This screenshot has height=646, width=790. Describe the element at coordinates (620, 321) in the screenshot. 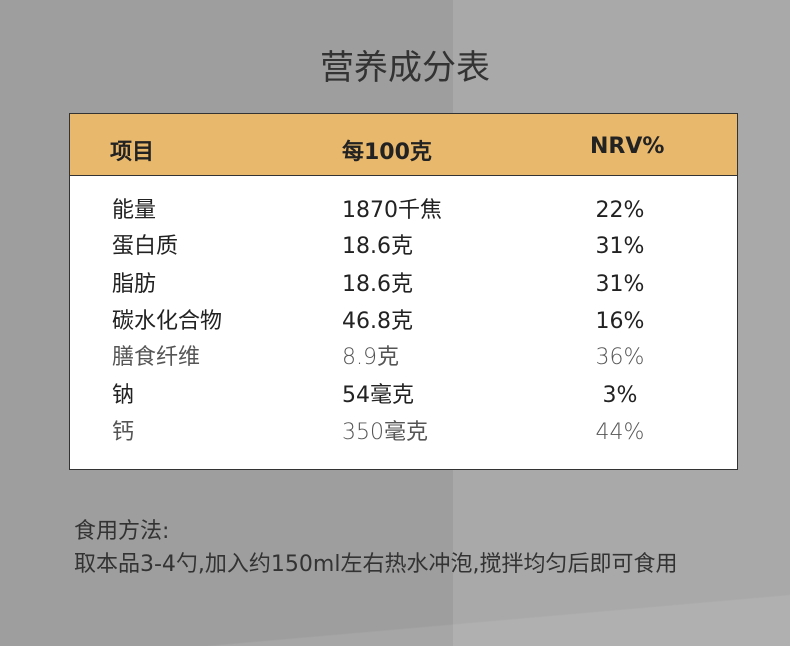

I see `nutrient-nrv: 16%` at that location.